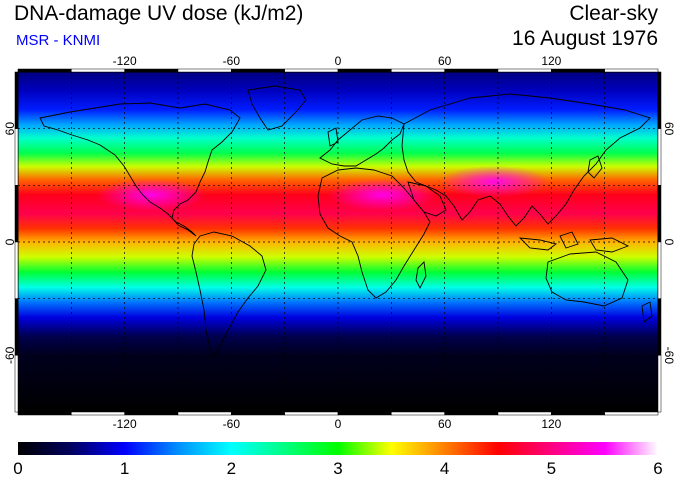 This screenshot has width=678, height=480. I want to click on latitude-labels-right: 60 0 -60, so click(669, 243).